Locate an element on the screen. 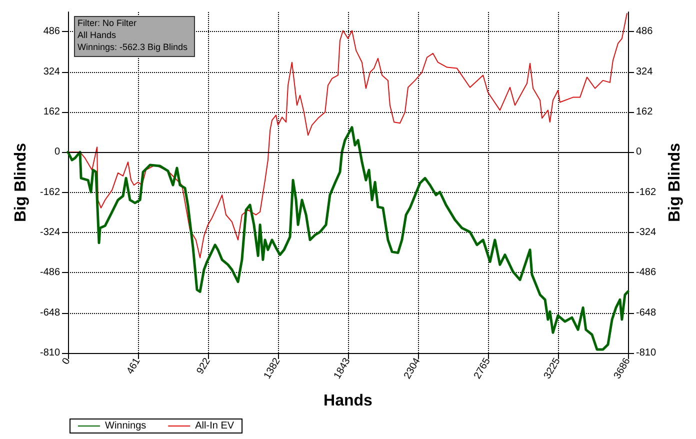 The height and width of the screenshot is (439, 696). y2-tick-label: 162 is located at coordinates (645, 112).